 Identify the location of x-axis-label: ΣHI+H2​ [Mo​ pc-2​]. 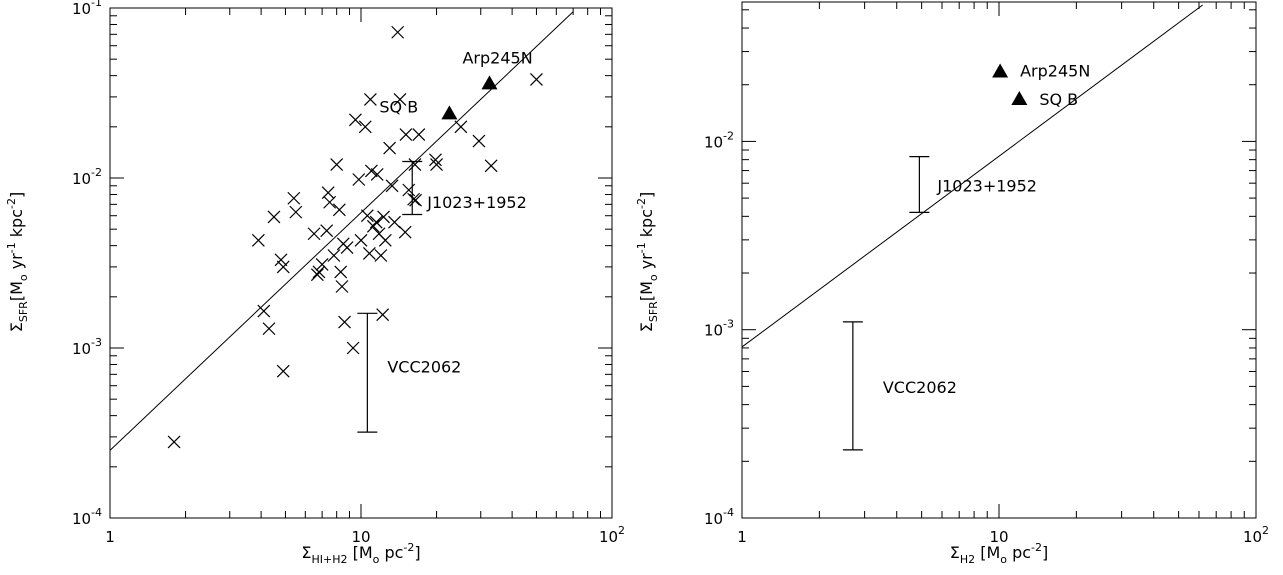
(360, 553).